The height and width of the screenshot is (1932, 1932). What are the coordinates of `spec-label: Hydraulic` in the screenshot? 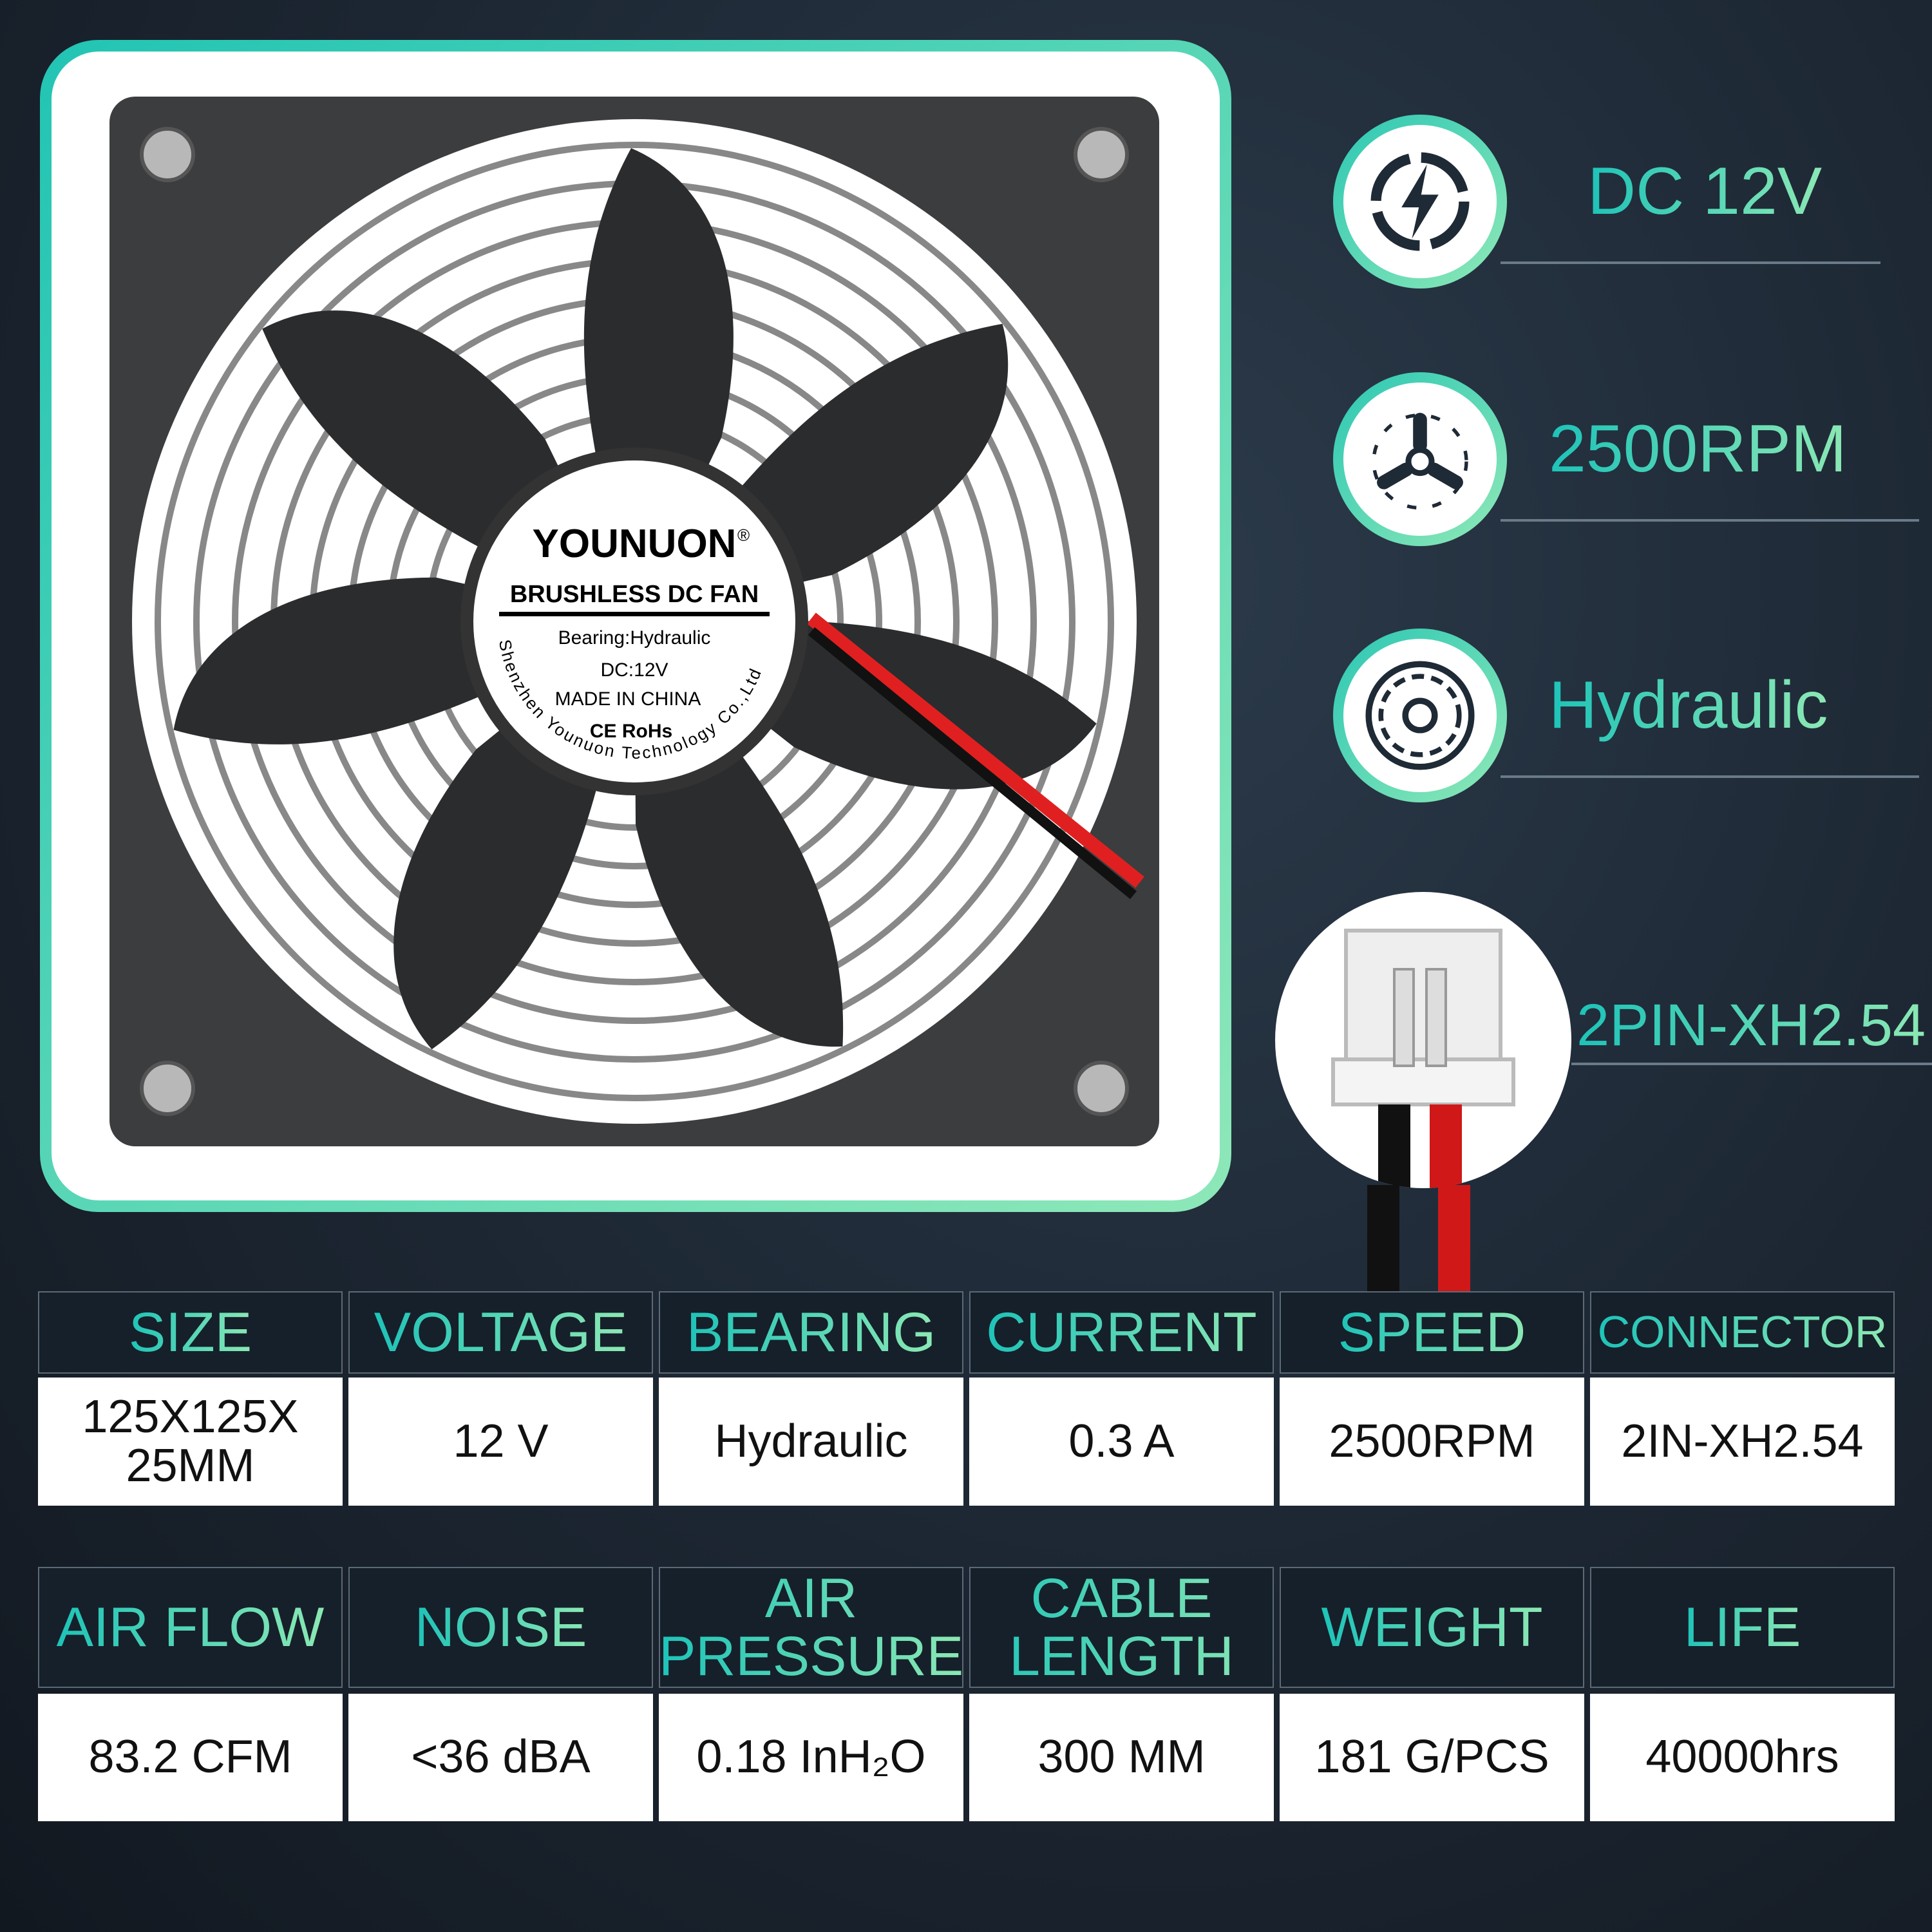 It's located at (1688, 706).